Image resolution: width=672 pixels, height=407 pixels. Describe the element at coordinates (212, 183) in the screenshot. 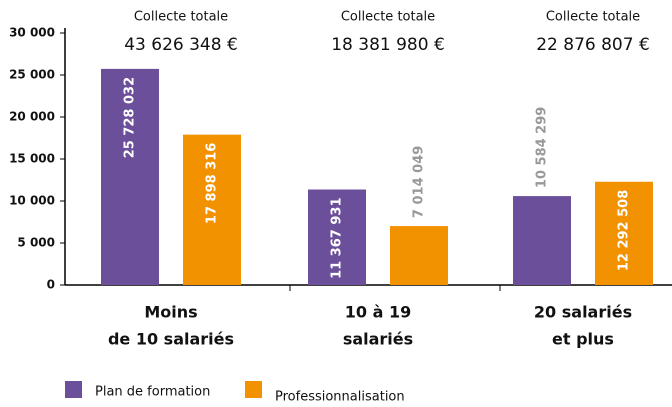

I see `data-label: 17 898 316` at that location.